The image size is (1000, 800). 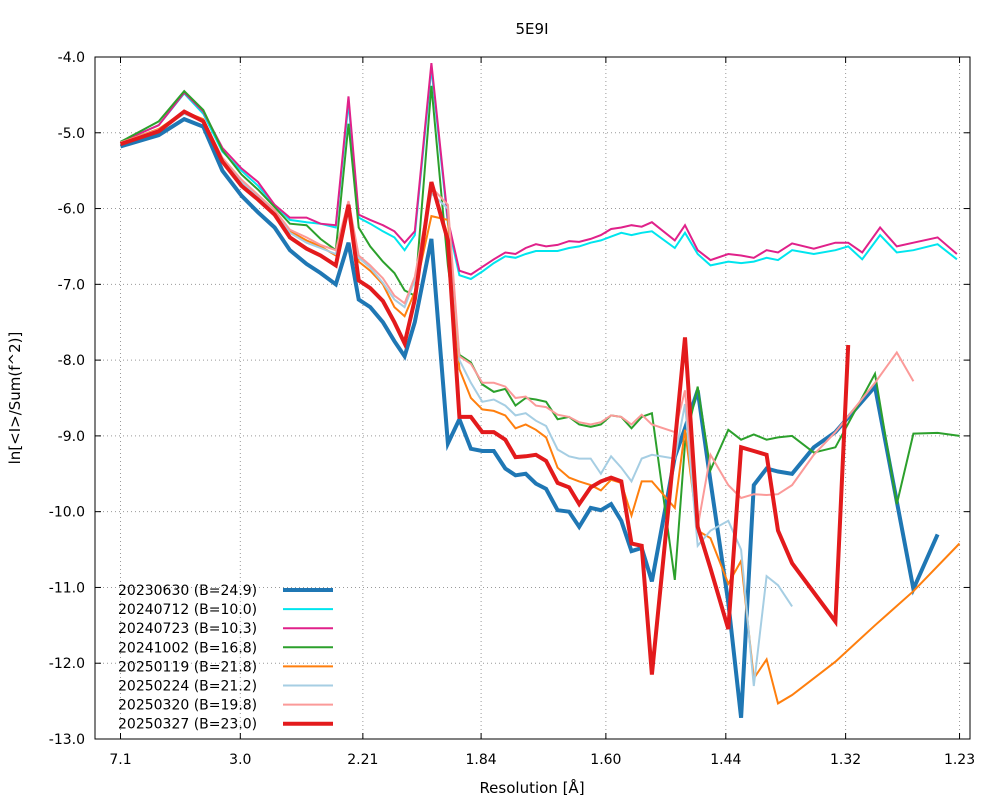 What do you see at coordinates (845, 760) in the screenshot?
I see `x-tick-label: 1.32` at bounding box center [845, 760].